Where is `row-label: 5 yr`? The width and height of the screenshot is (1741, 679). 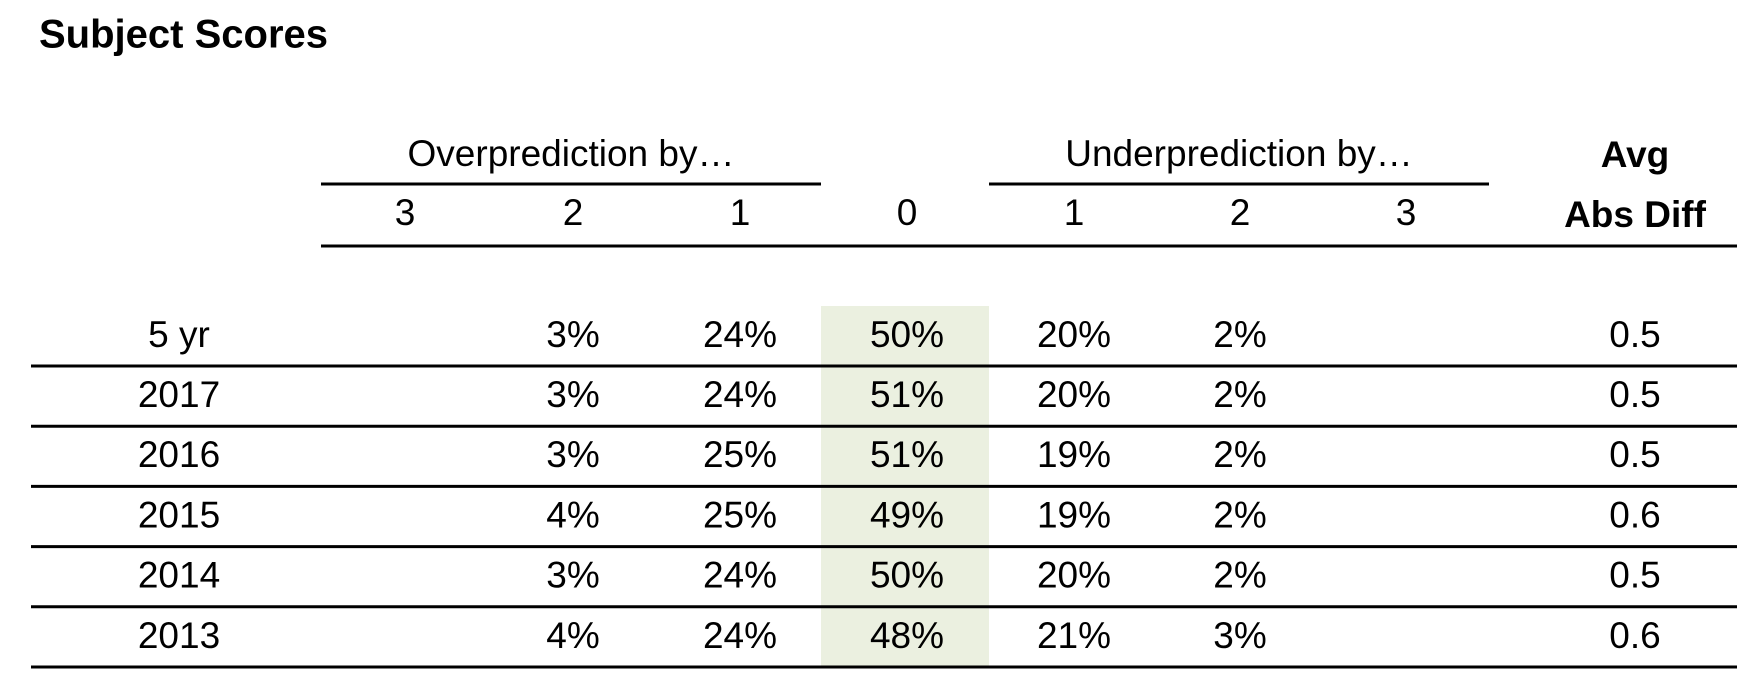
row-label: 5 yr is located at coordinates (179, 334).